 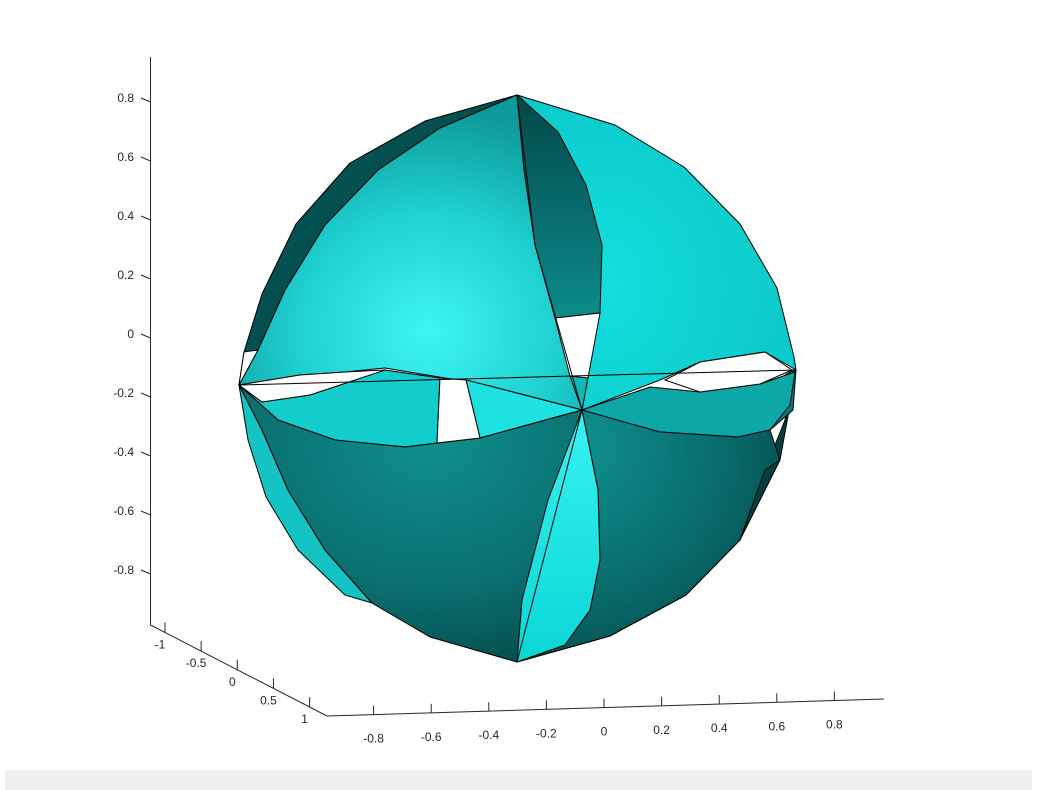 I want to click on x-tick-label: -0.2, so click(x=546, y=733).